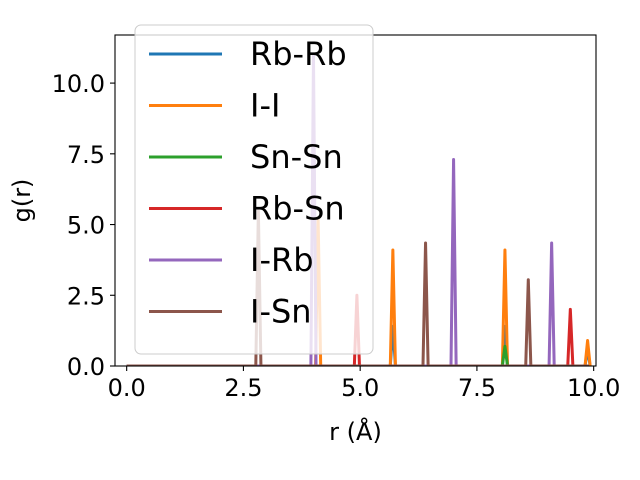  I want to click on x-tick-label: 10.0, so click(593, 388).